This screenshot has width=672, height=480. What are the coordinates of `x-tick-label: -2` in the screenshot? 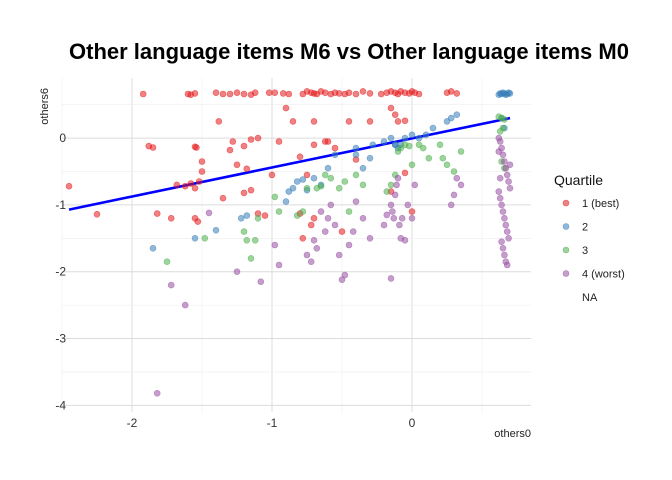 It's located at (132, 423).